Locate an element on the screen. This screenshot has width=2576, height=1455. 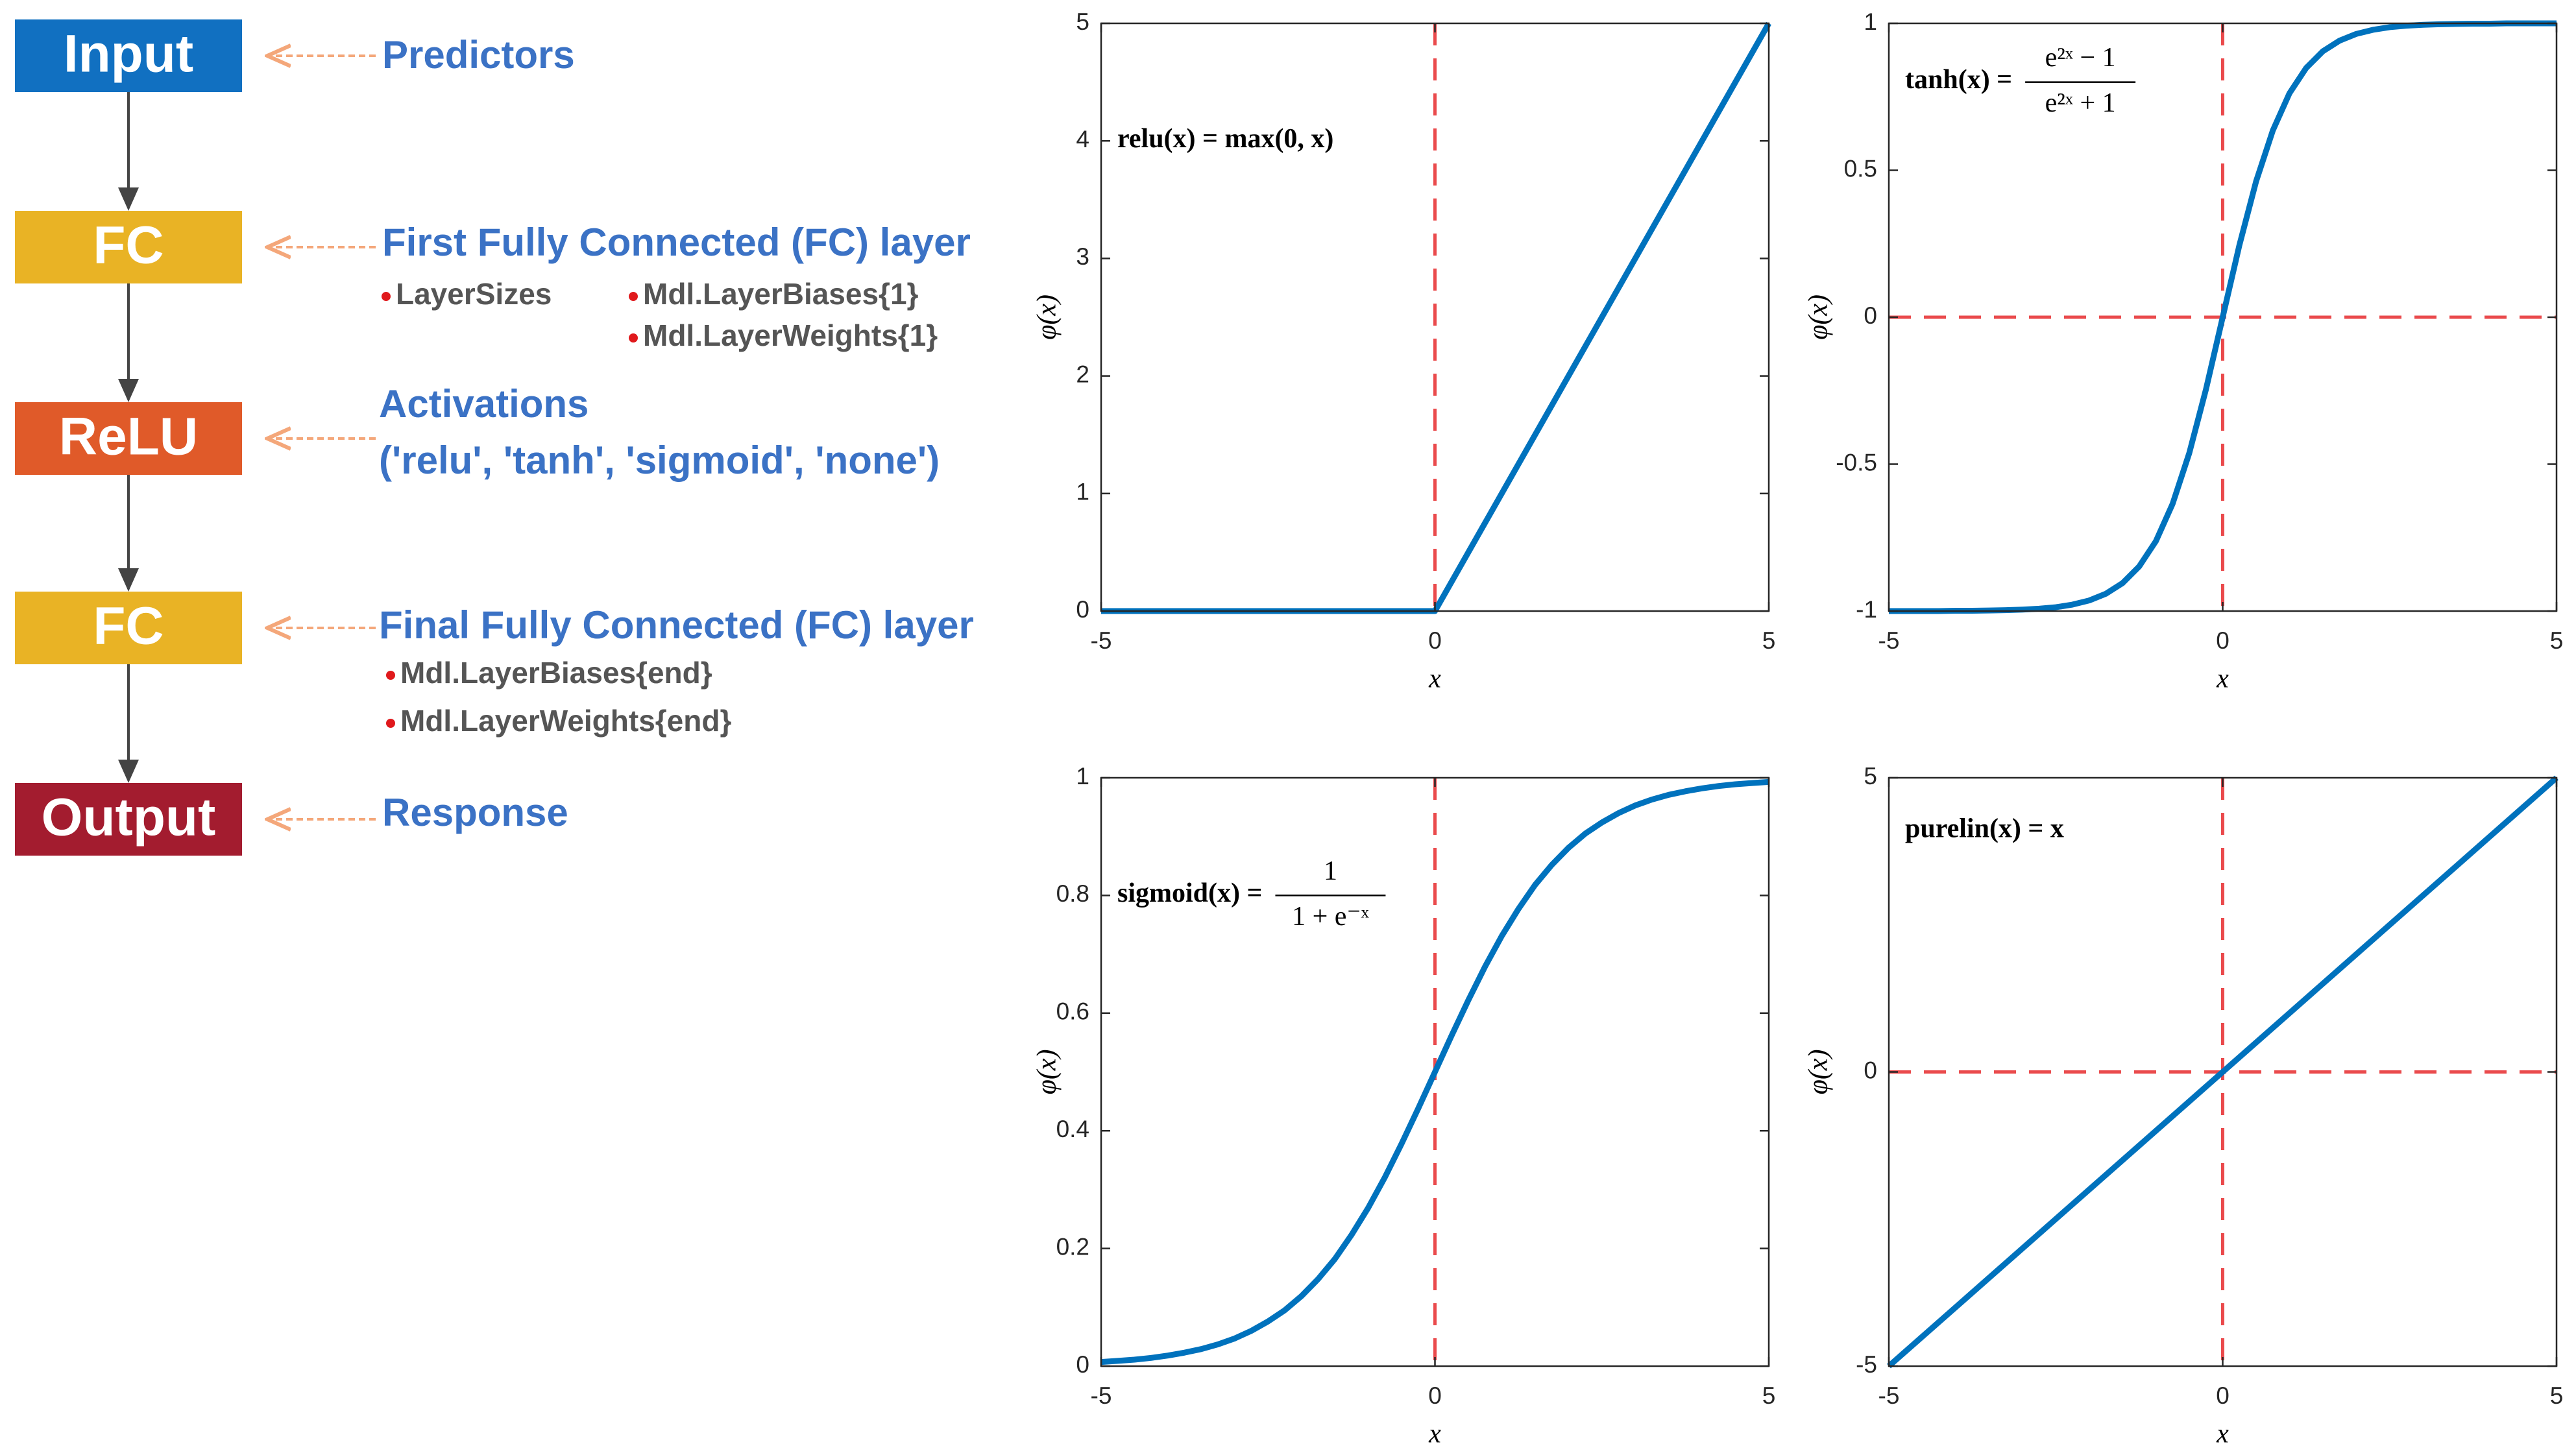
layer-label: Output is located at coordinates (129, 818).